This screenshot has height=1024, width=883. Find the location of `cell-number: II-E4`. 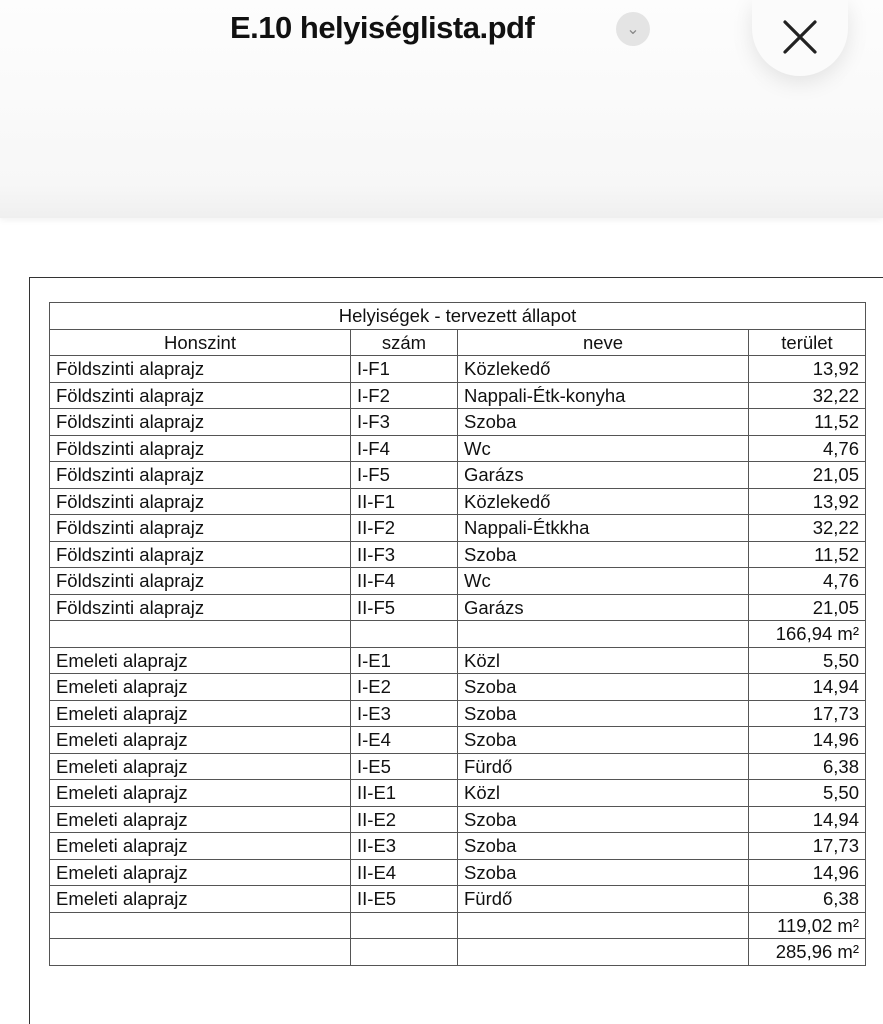

cell-number: II-E4 is located at coordinates (404, 872).